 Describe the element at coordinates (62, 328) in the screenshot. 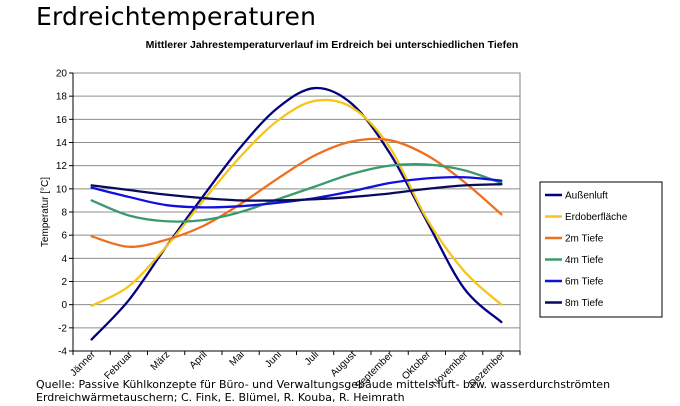

I see `y-tick-label: -2` at that location.